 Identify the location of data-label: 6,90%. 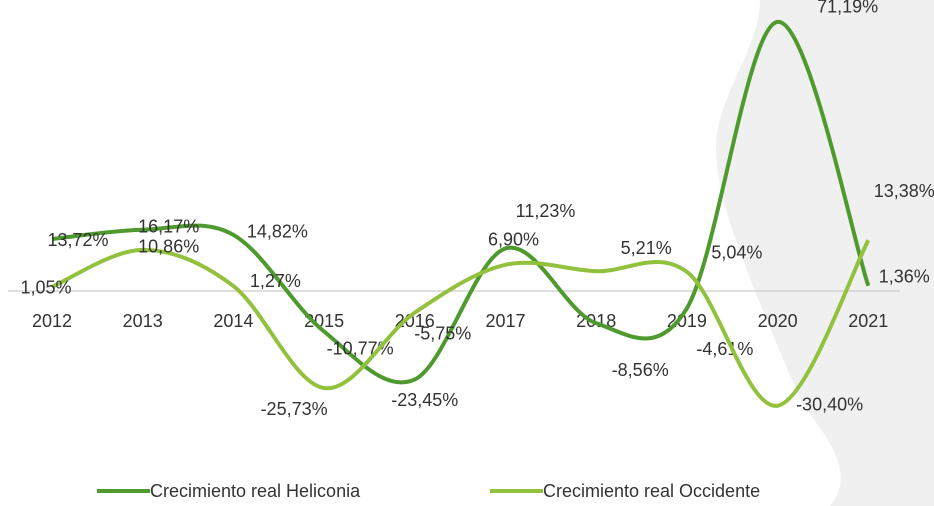
(513, 240).